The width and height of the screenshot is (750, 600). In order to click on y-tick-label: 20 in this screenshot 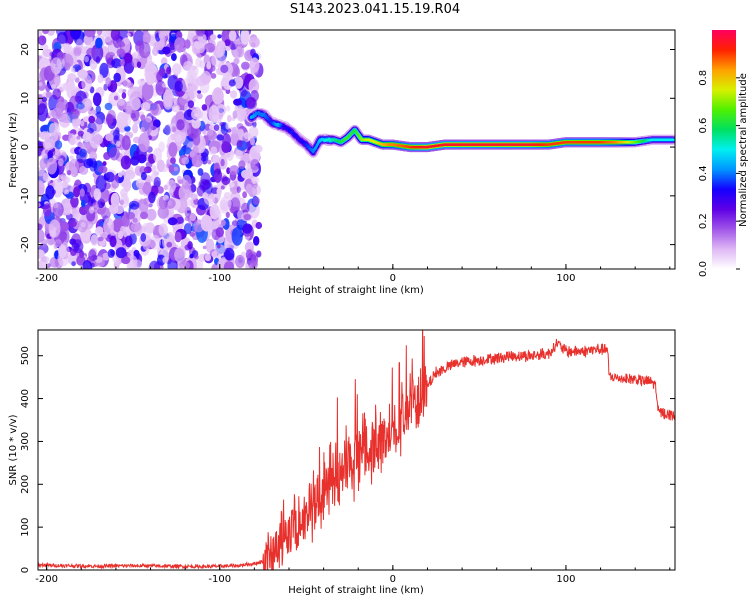, I will do `click(25, 49)`.